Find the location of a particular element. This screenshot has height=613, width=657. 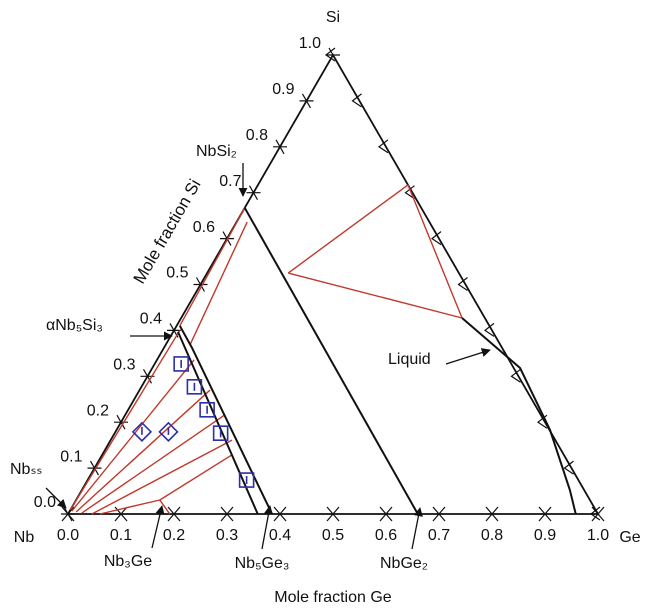

phase-label: NbGe₂ is located at coordinates (404, 563).